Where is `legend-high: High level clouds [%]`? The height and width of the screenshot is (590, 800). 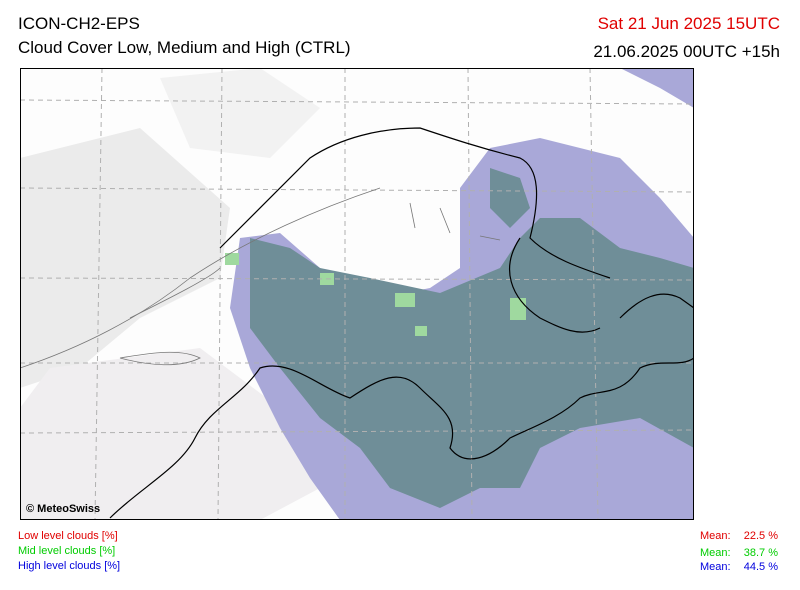 legend-high: High level clouds [%] is located at coordinates (69, 566).